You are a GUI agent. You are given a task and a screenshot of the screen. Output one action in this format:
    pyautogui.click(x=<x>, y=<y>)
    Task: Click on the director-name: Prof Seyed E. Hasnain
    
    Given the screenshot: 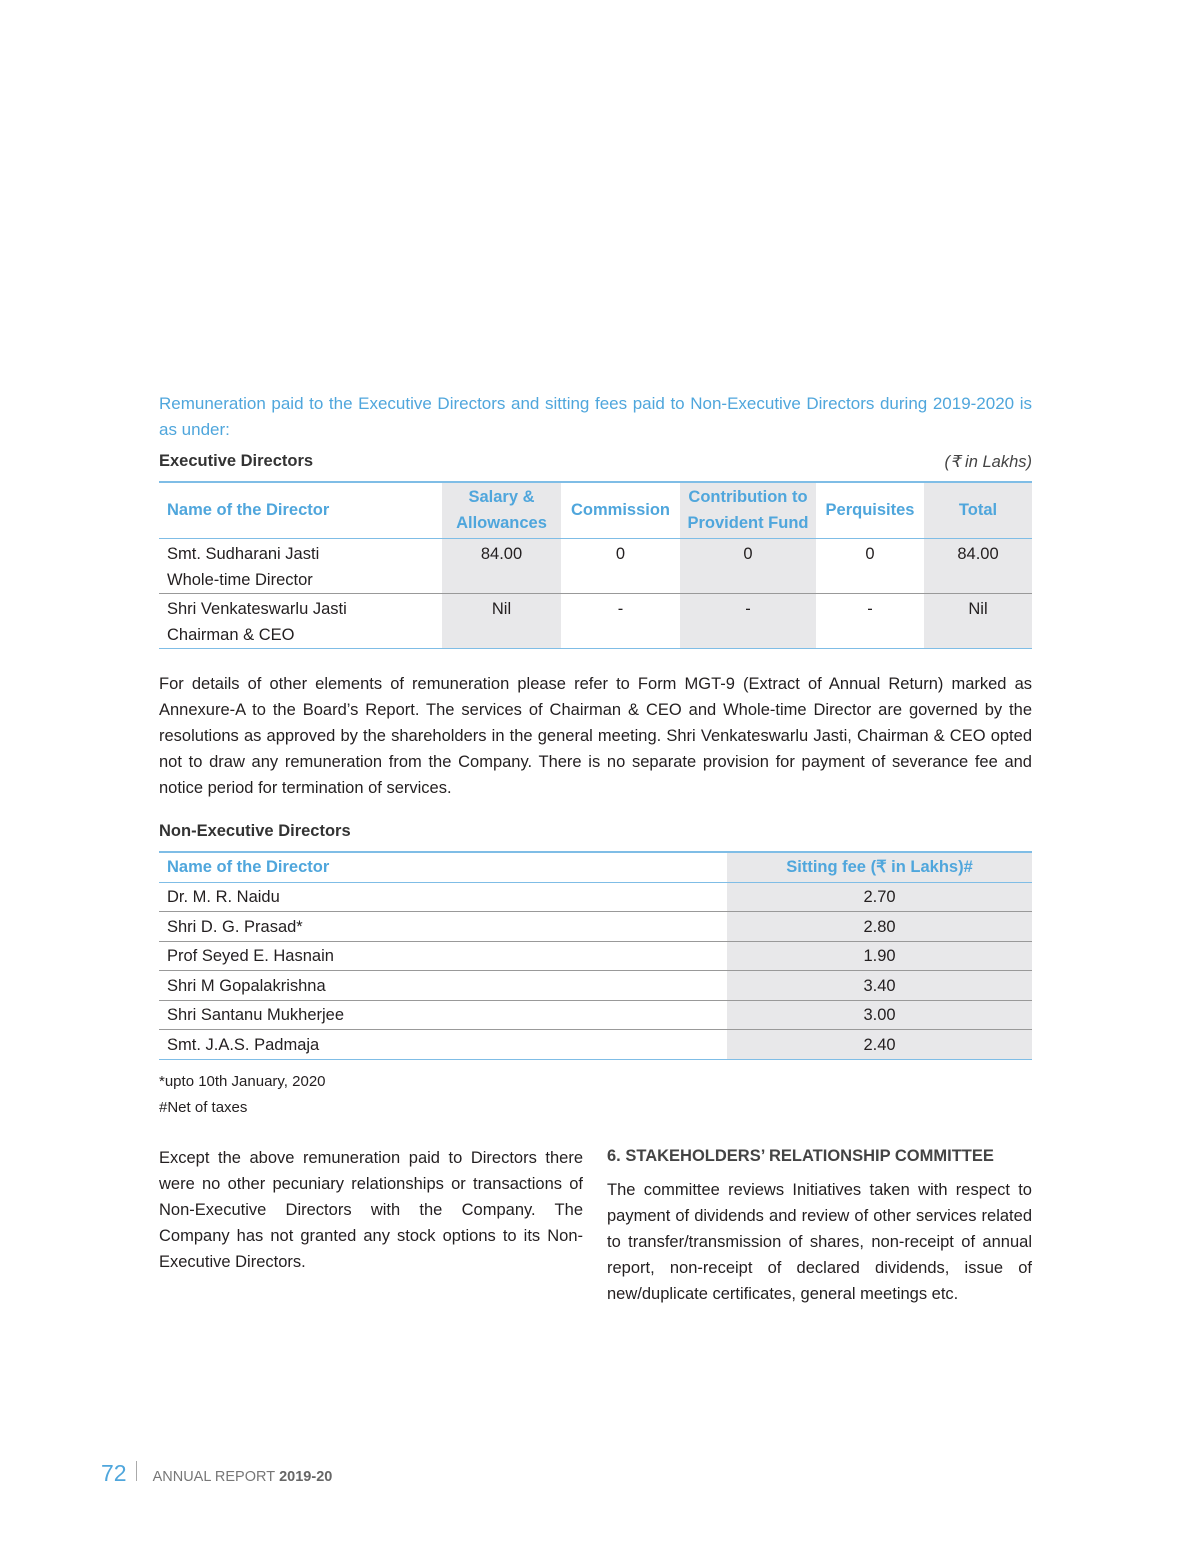 What is the action you would take?
    pyautogui.click(x=443, y=956)
    